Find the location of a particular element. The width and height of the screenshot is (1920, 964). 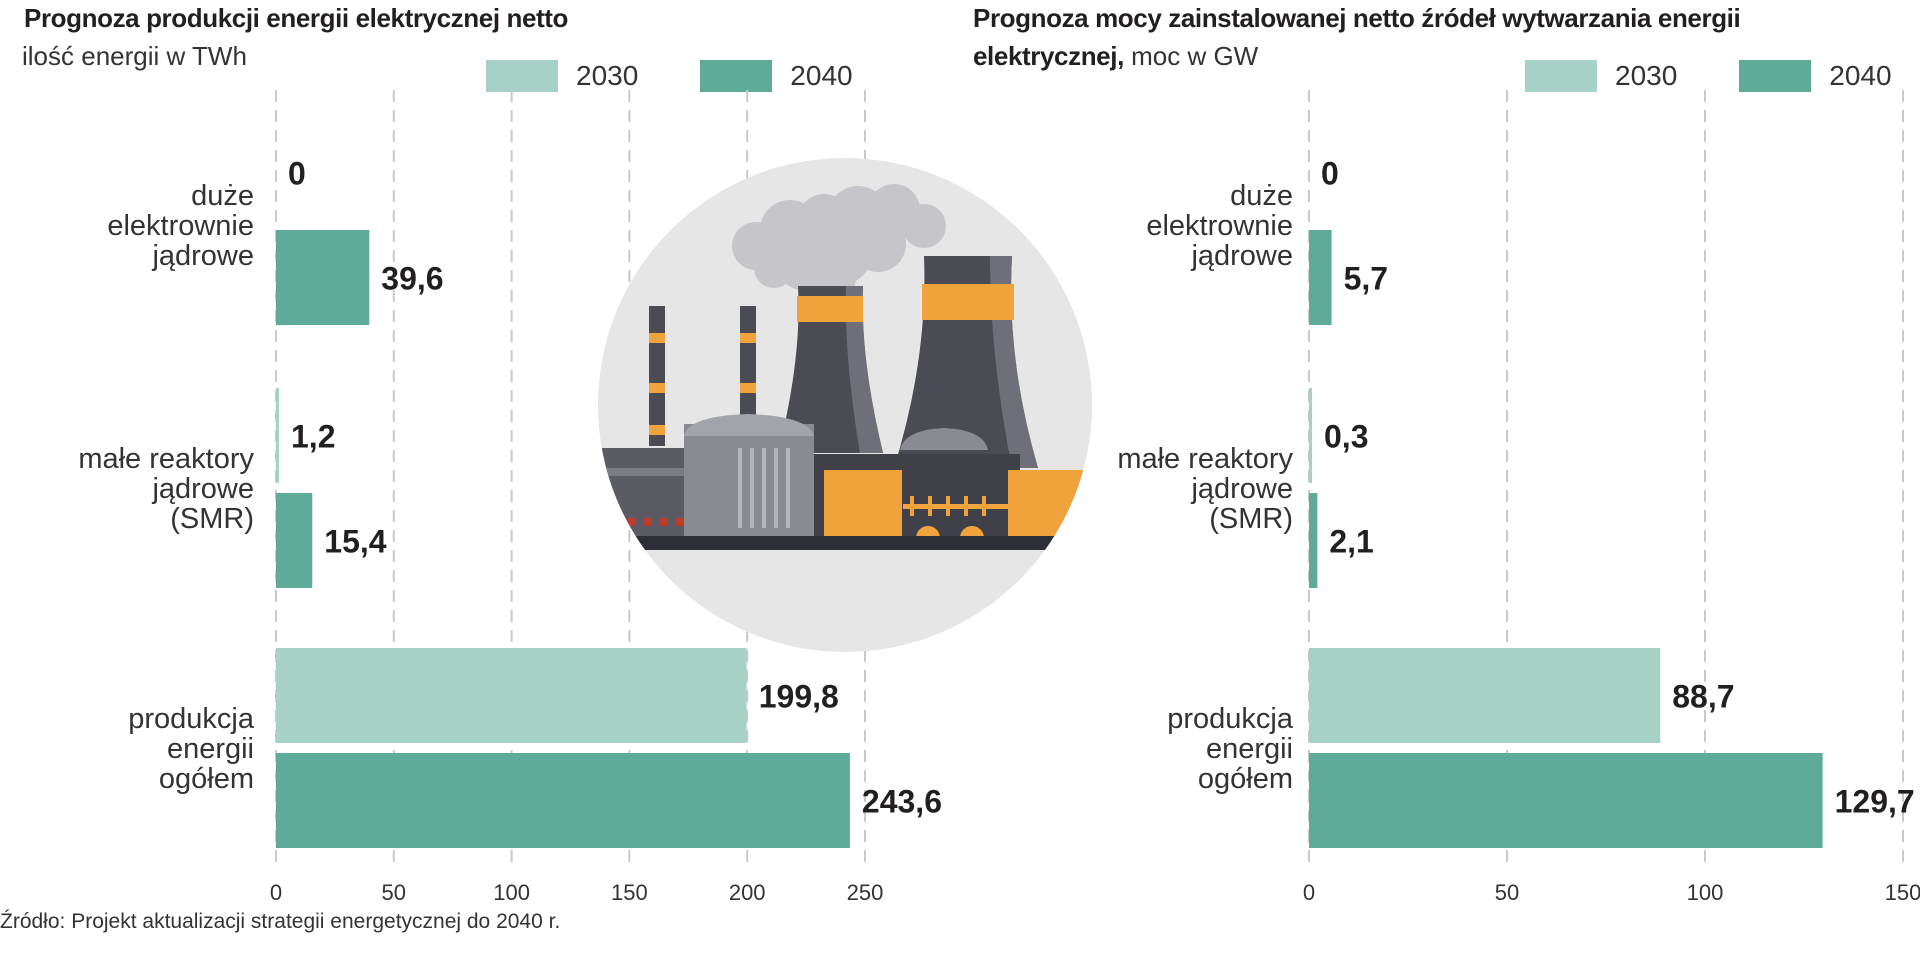

left-value-label: 15,4 is located at coordinates (355, 542).